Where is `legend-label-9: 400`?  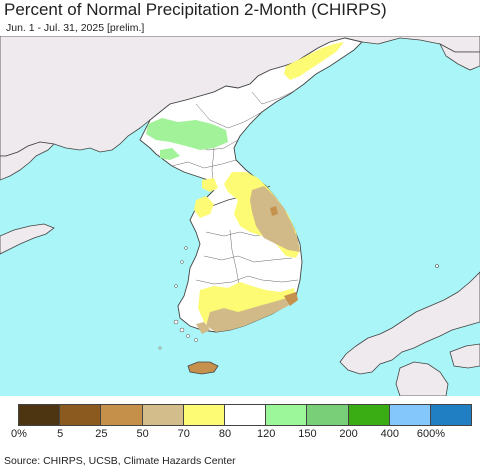 legend-label-9: 400 is located at coordinates (389, 434).